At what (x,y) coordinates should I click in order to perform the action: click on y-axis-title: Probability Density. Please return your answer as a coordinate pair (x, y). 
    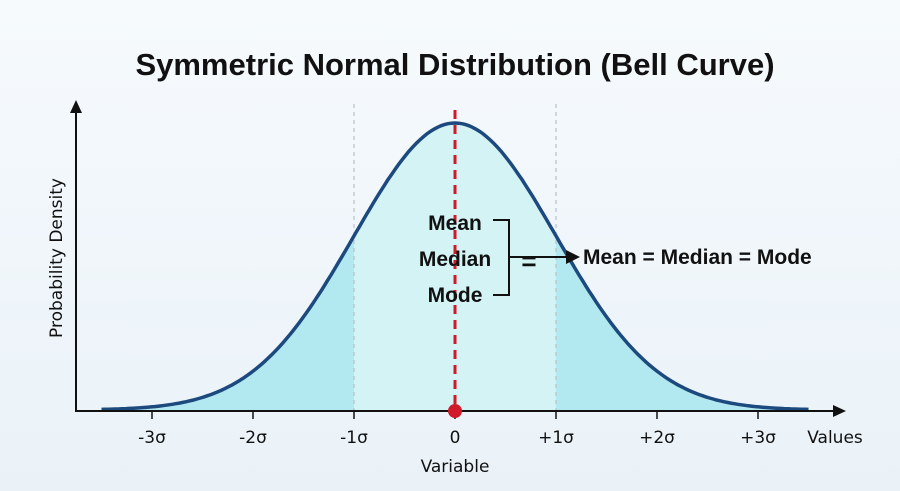
    Looking at the image, I should click on (57, 258).